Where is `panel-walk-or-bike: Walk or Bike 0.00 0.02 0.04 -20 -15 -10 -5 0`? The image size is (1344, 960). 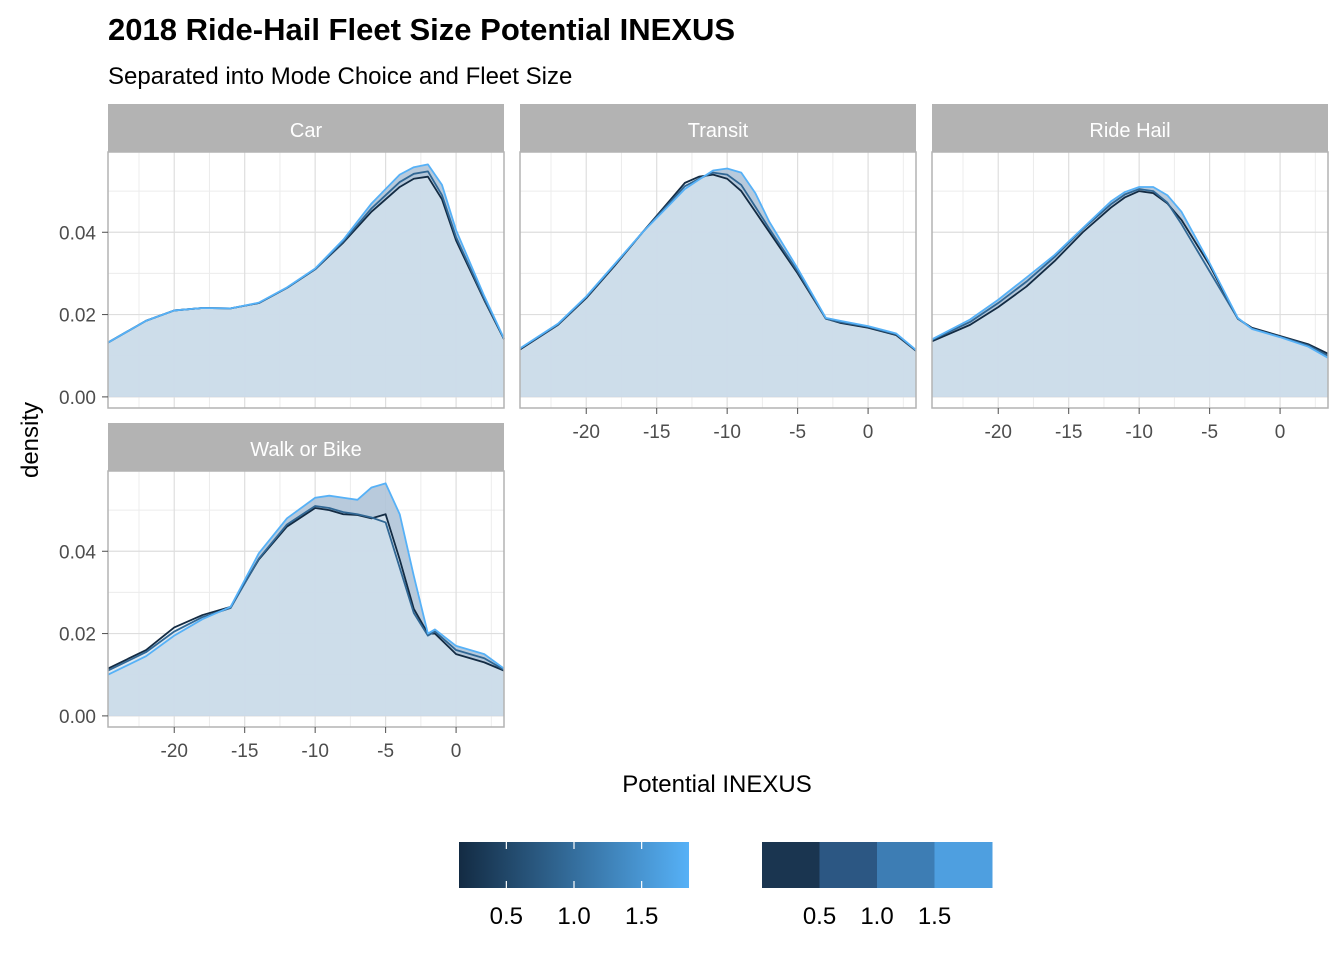 panel-walk-or-bike: Walk or Bike 0.00 0.02 0.04 -20 -15 -10 -5 0 is located at coordinates (282, 592).